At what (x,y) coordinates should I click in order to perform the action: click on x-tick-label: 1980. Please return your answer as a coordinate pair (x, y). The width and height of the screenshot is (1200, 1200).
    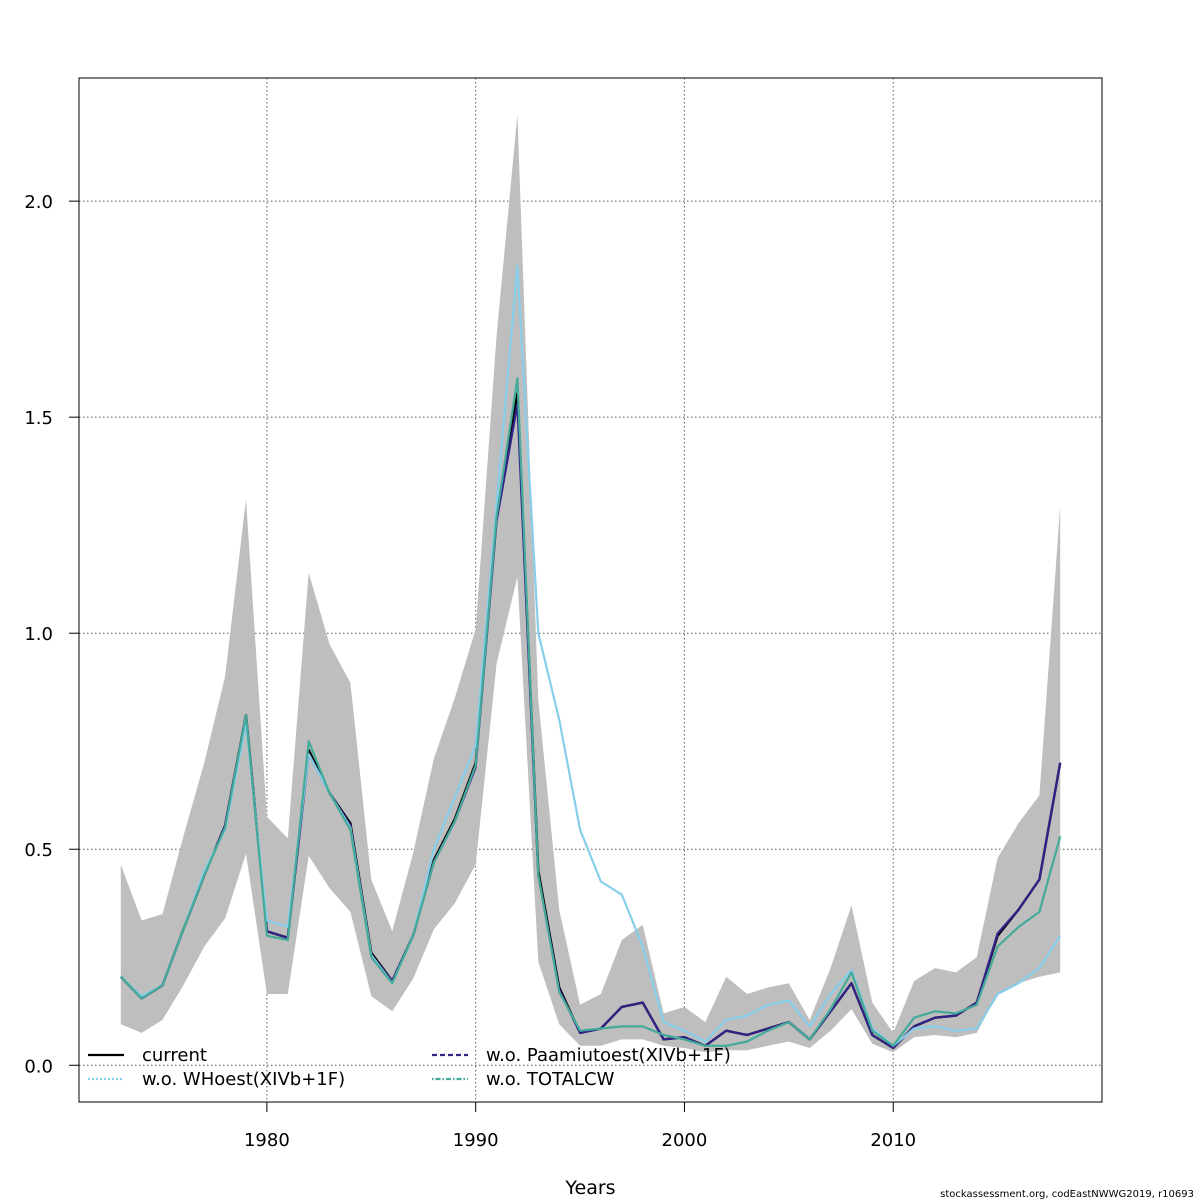
    Looking at the image, I should click on (267, 1140).